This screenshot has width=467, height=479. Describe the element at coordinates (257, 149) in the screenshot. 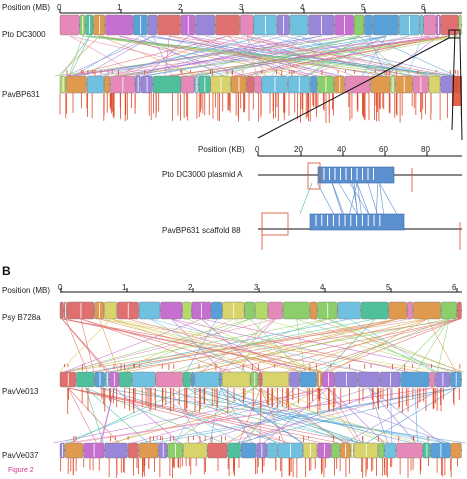

I see `inset-tick-0: 0` at that location.